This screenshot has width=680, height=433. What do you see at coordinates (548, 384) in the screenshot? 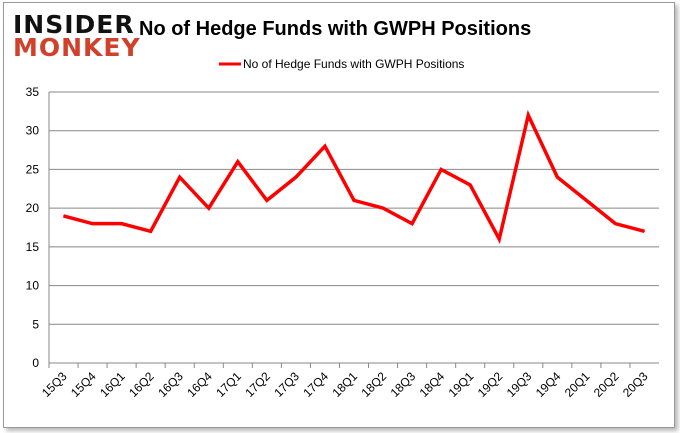
I see `x-tick-label: 19Q4` at bounding box center [548, 384].